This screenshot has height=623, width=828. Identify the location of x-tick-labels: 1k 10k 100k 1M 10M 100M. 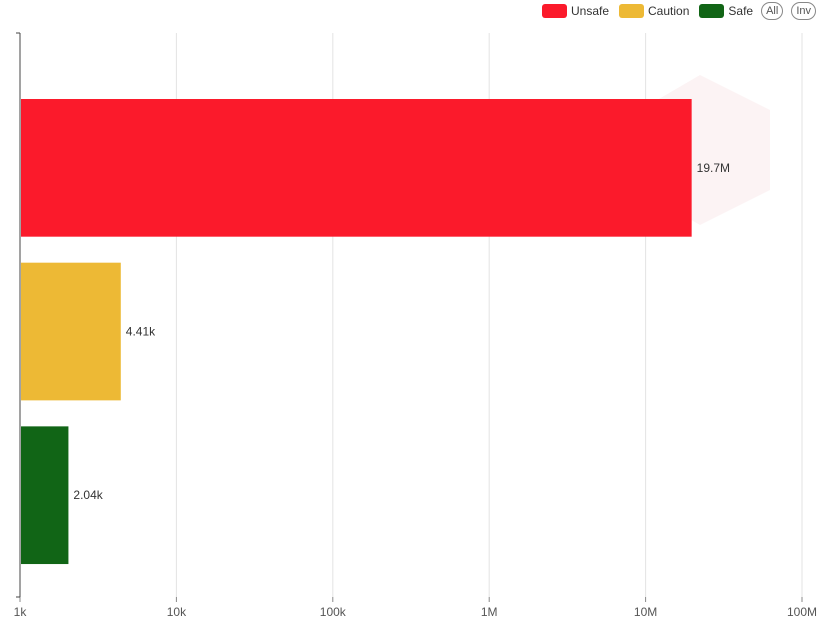
(415, 612).